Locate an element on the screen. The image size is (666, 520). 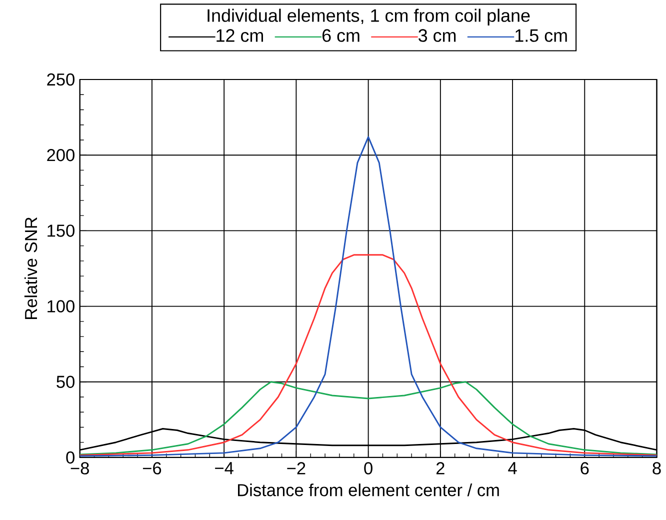
x-tick-label: −4 is located at coordinates (224, 468).